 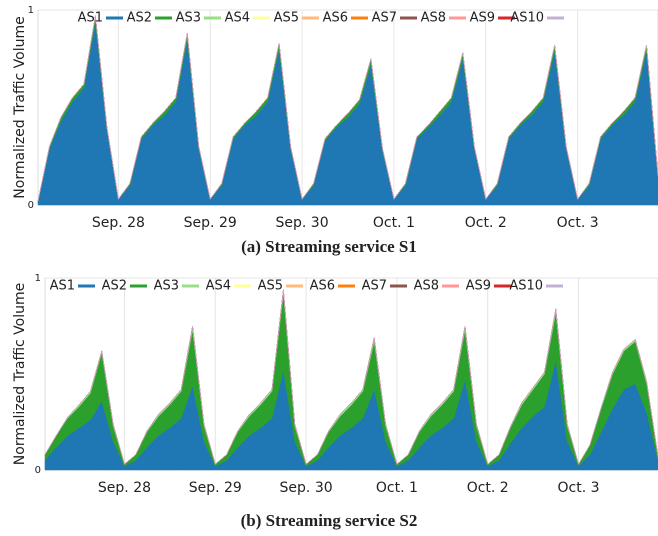 I want to click on caption: (a) Streaming service S1, so click(x=329, y=246).